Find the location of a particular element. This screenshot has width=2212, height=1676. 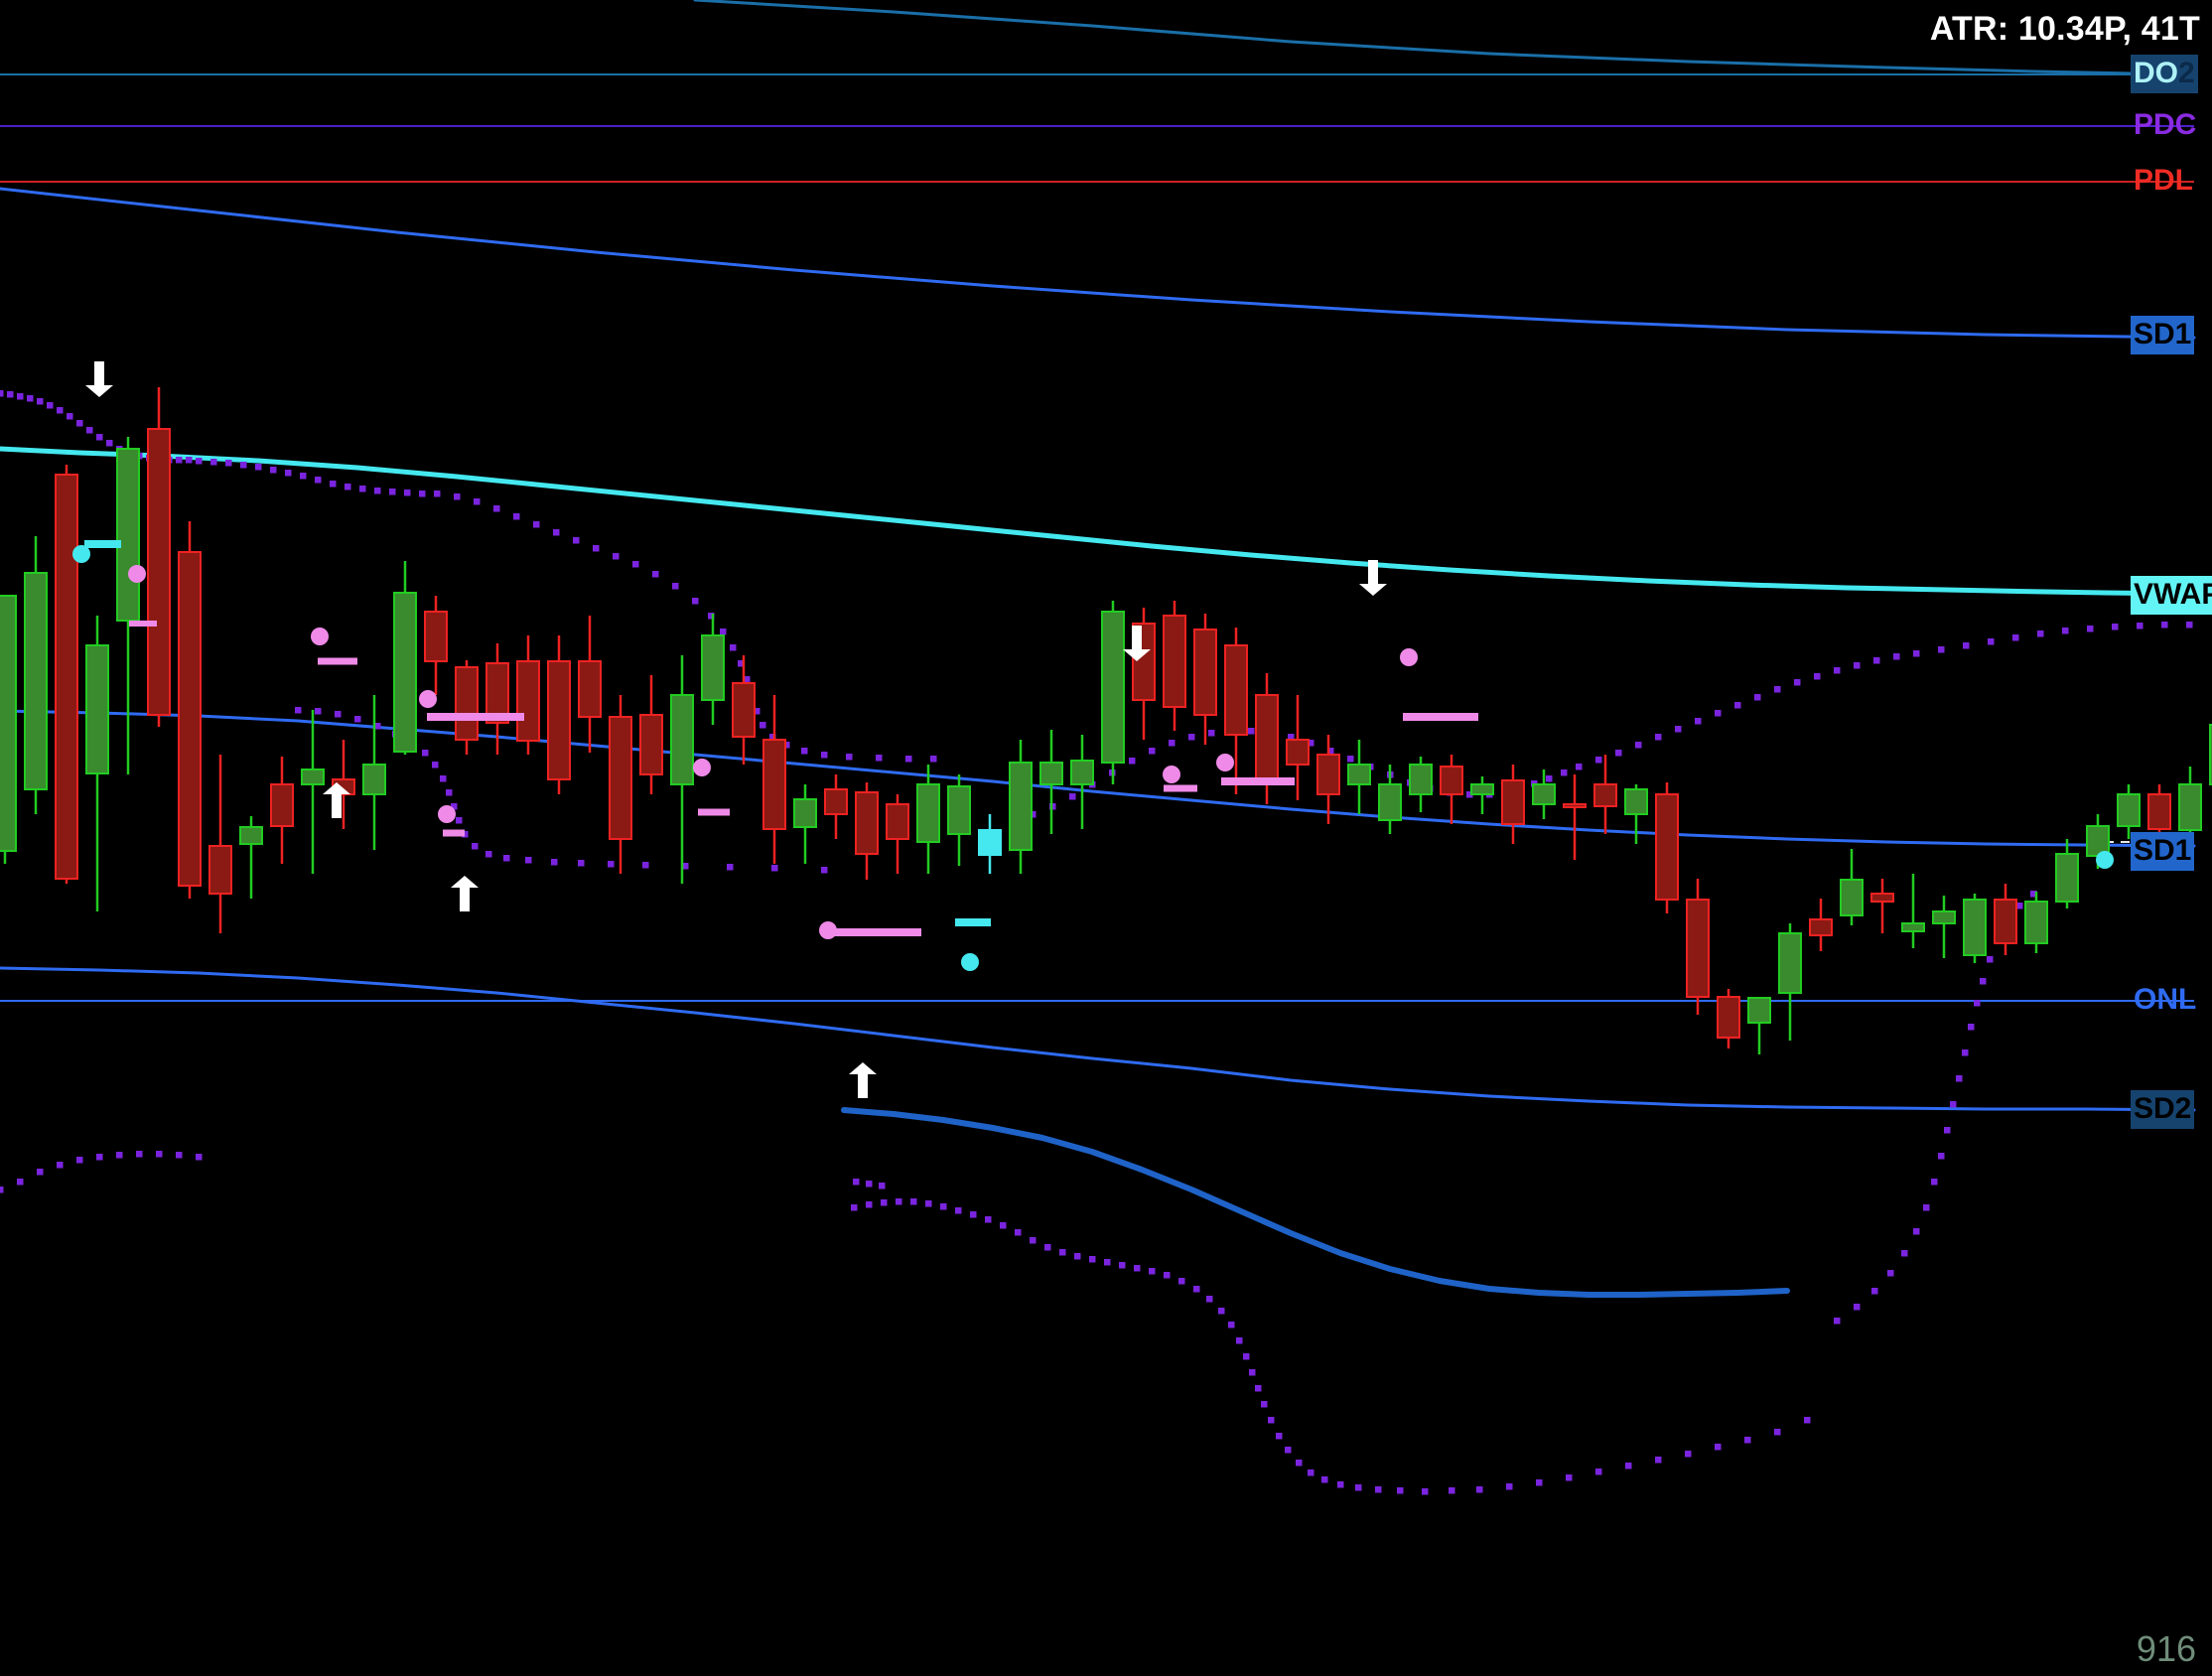

axis-tag-sd1u: SD1 is located at coordinates (2163, 335).